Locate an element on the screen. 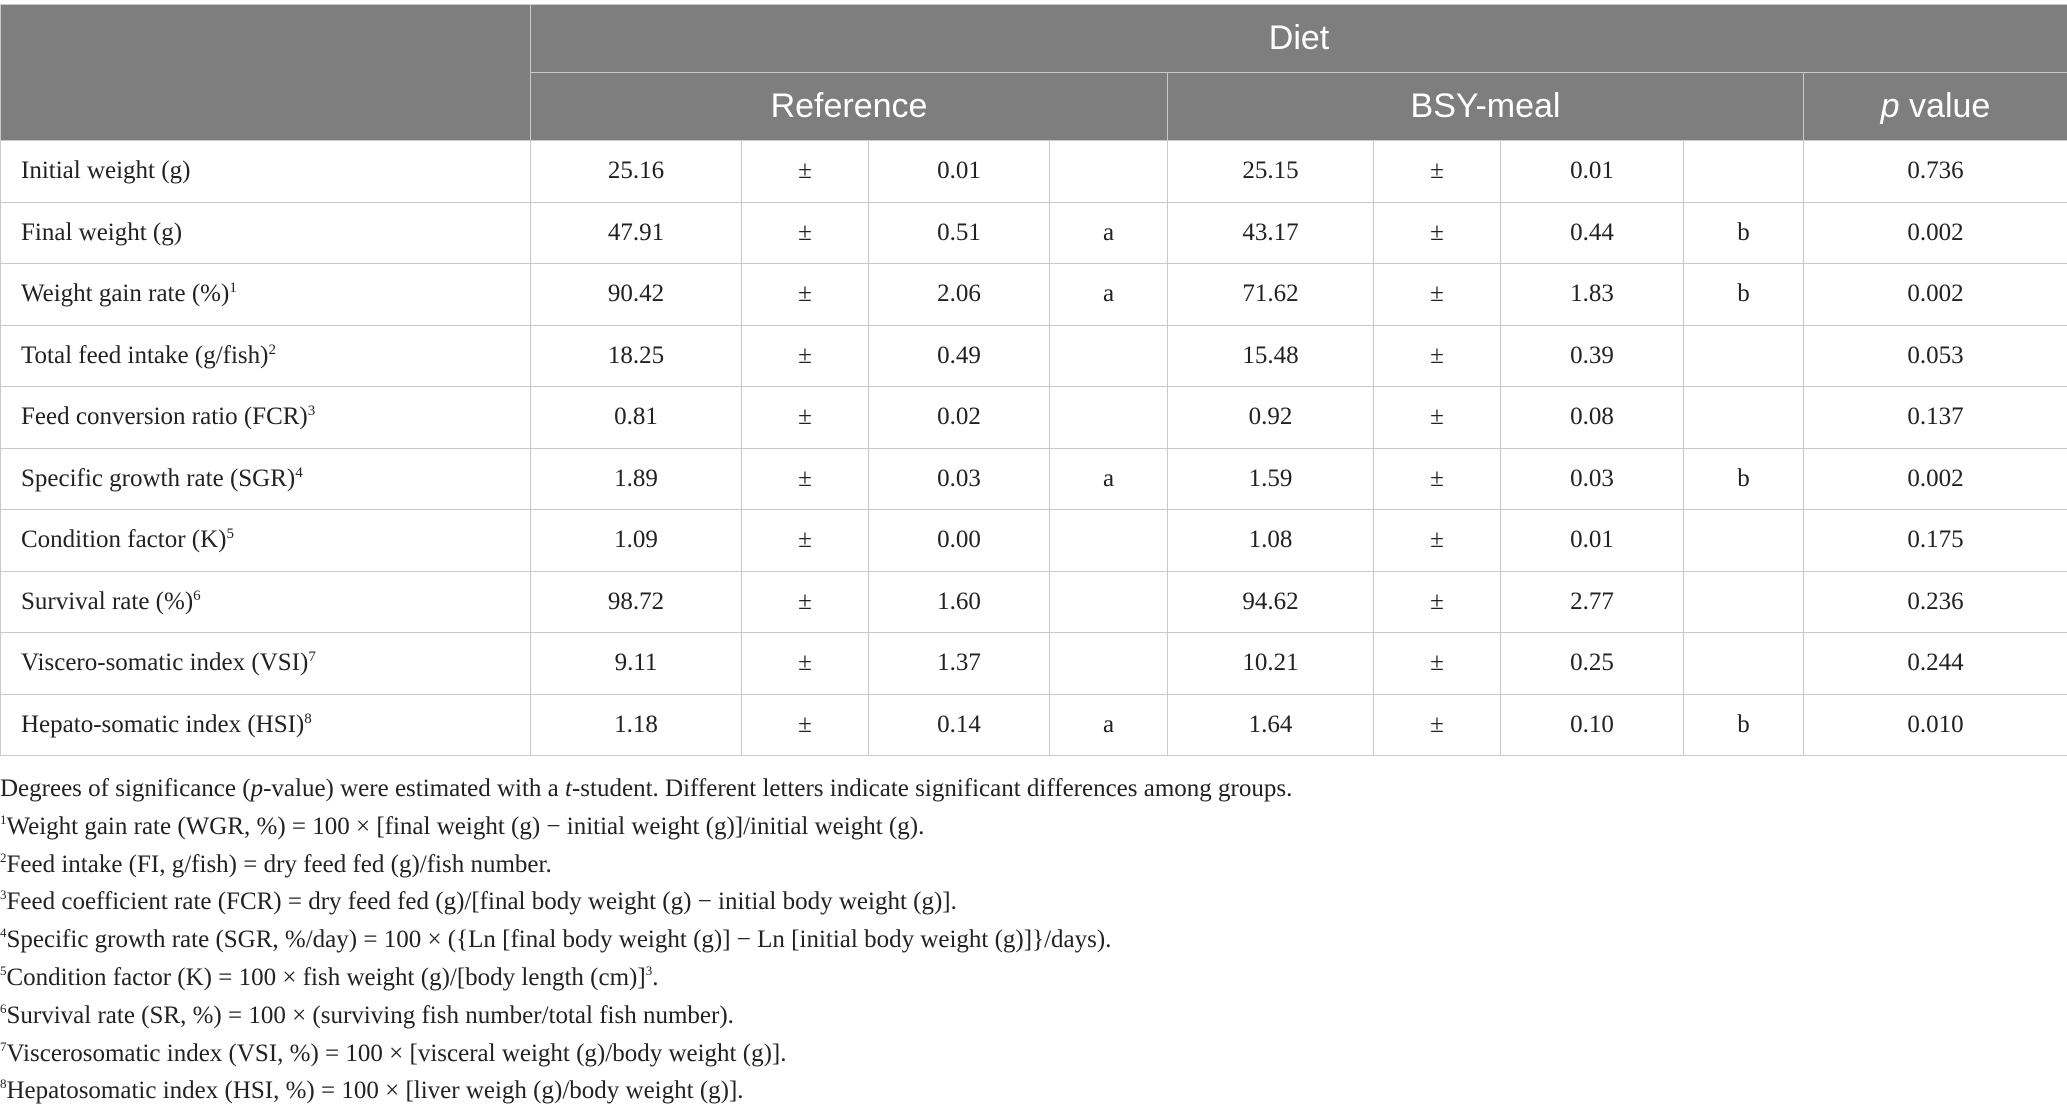 This screenshot has height=1110, width=2067. cell-bsy-mean: 1.59 is located at coordinates (1271, 479).